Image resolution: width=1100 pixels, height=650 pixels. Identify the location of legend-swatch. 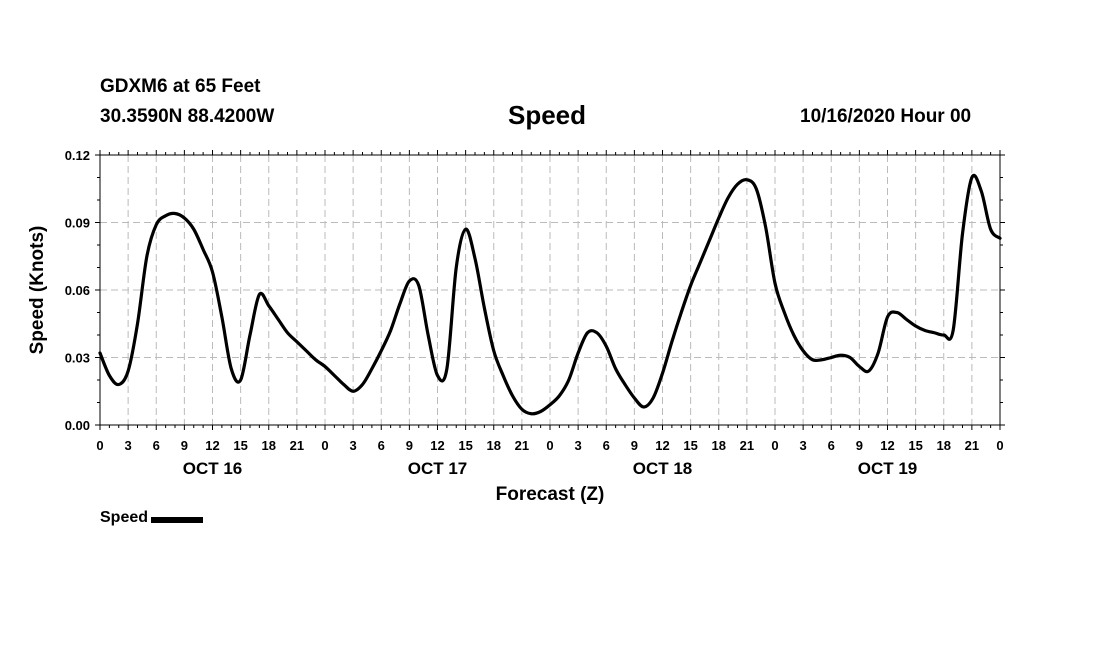
(177, 520).